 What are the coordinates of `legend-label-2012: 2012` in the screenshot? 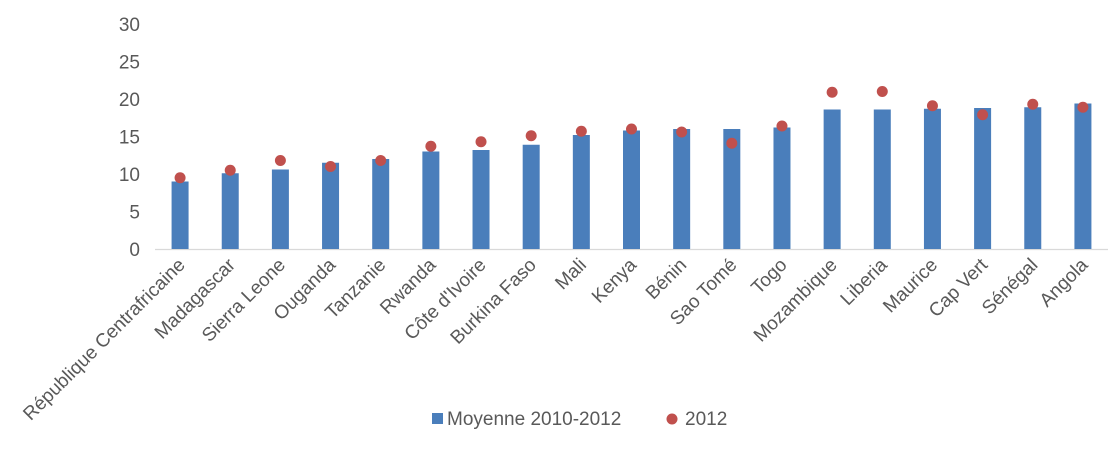 It's located at (706, 419).